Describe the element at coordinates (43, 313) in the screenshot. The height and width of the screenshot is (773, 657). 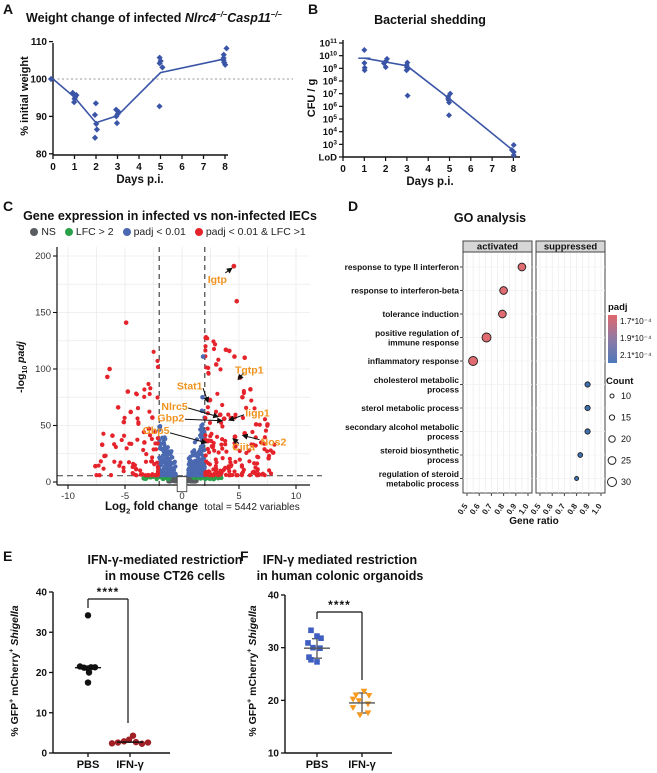
I see `svg-text: 150` at that location.